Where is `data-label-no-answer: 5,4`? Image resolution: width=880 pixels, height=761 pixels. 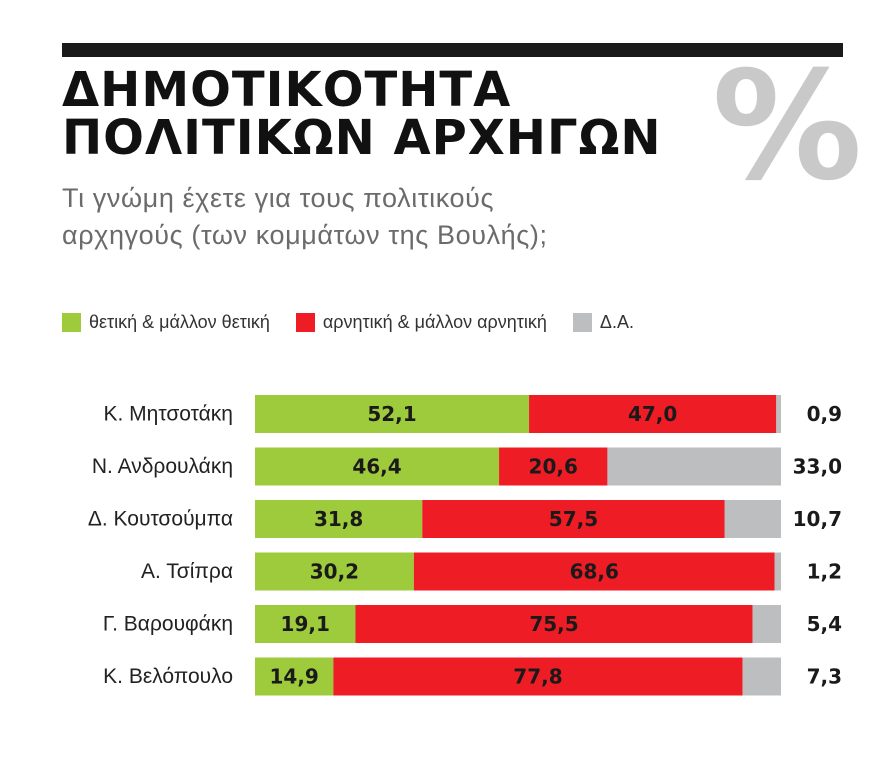
data-label-no-answer: 5,4 is located at coordinates (824, 624).